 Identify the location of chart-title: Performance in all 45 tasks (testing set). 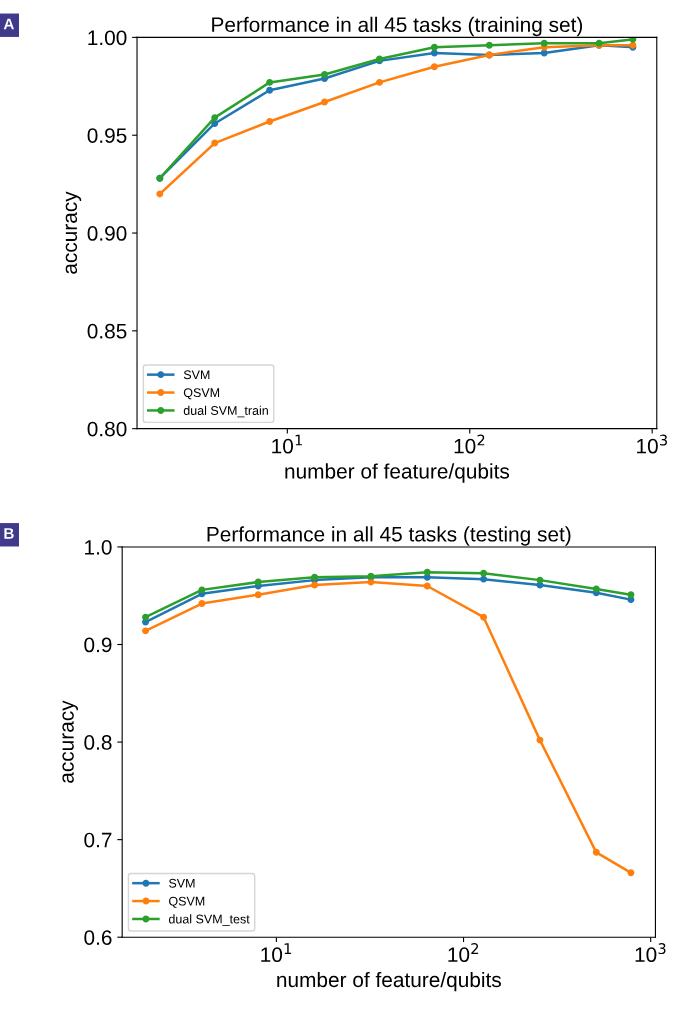
(389, 536).